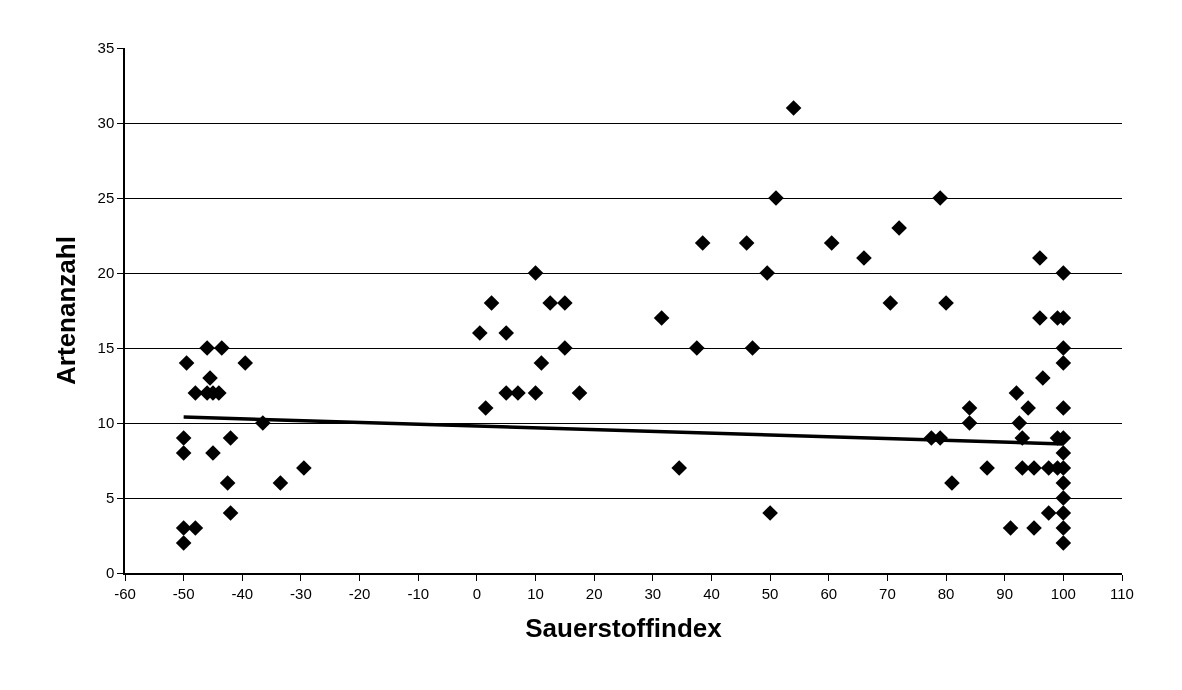 The image size is (1182, 690). I want to click on y-tick-label: 5, so click(110, 498).